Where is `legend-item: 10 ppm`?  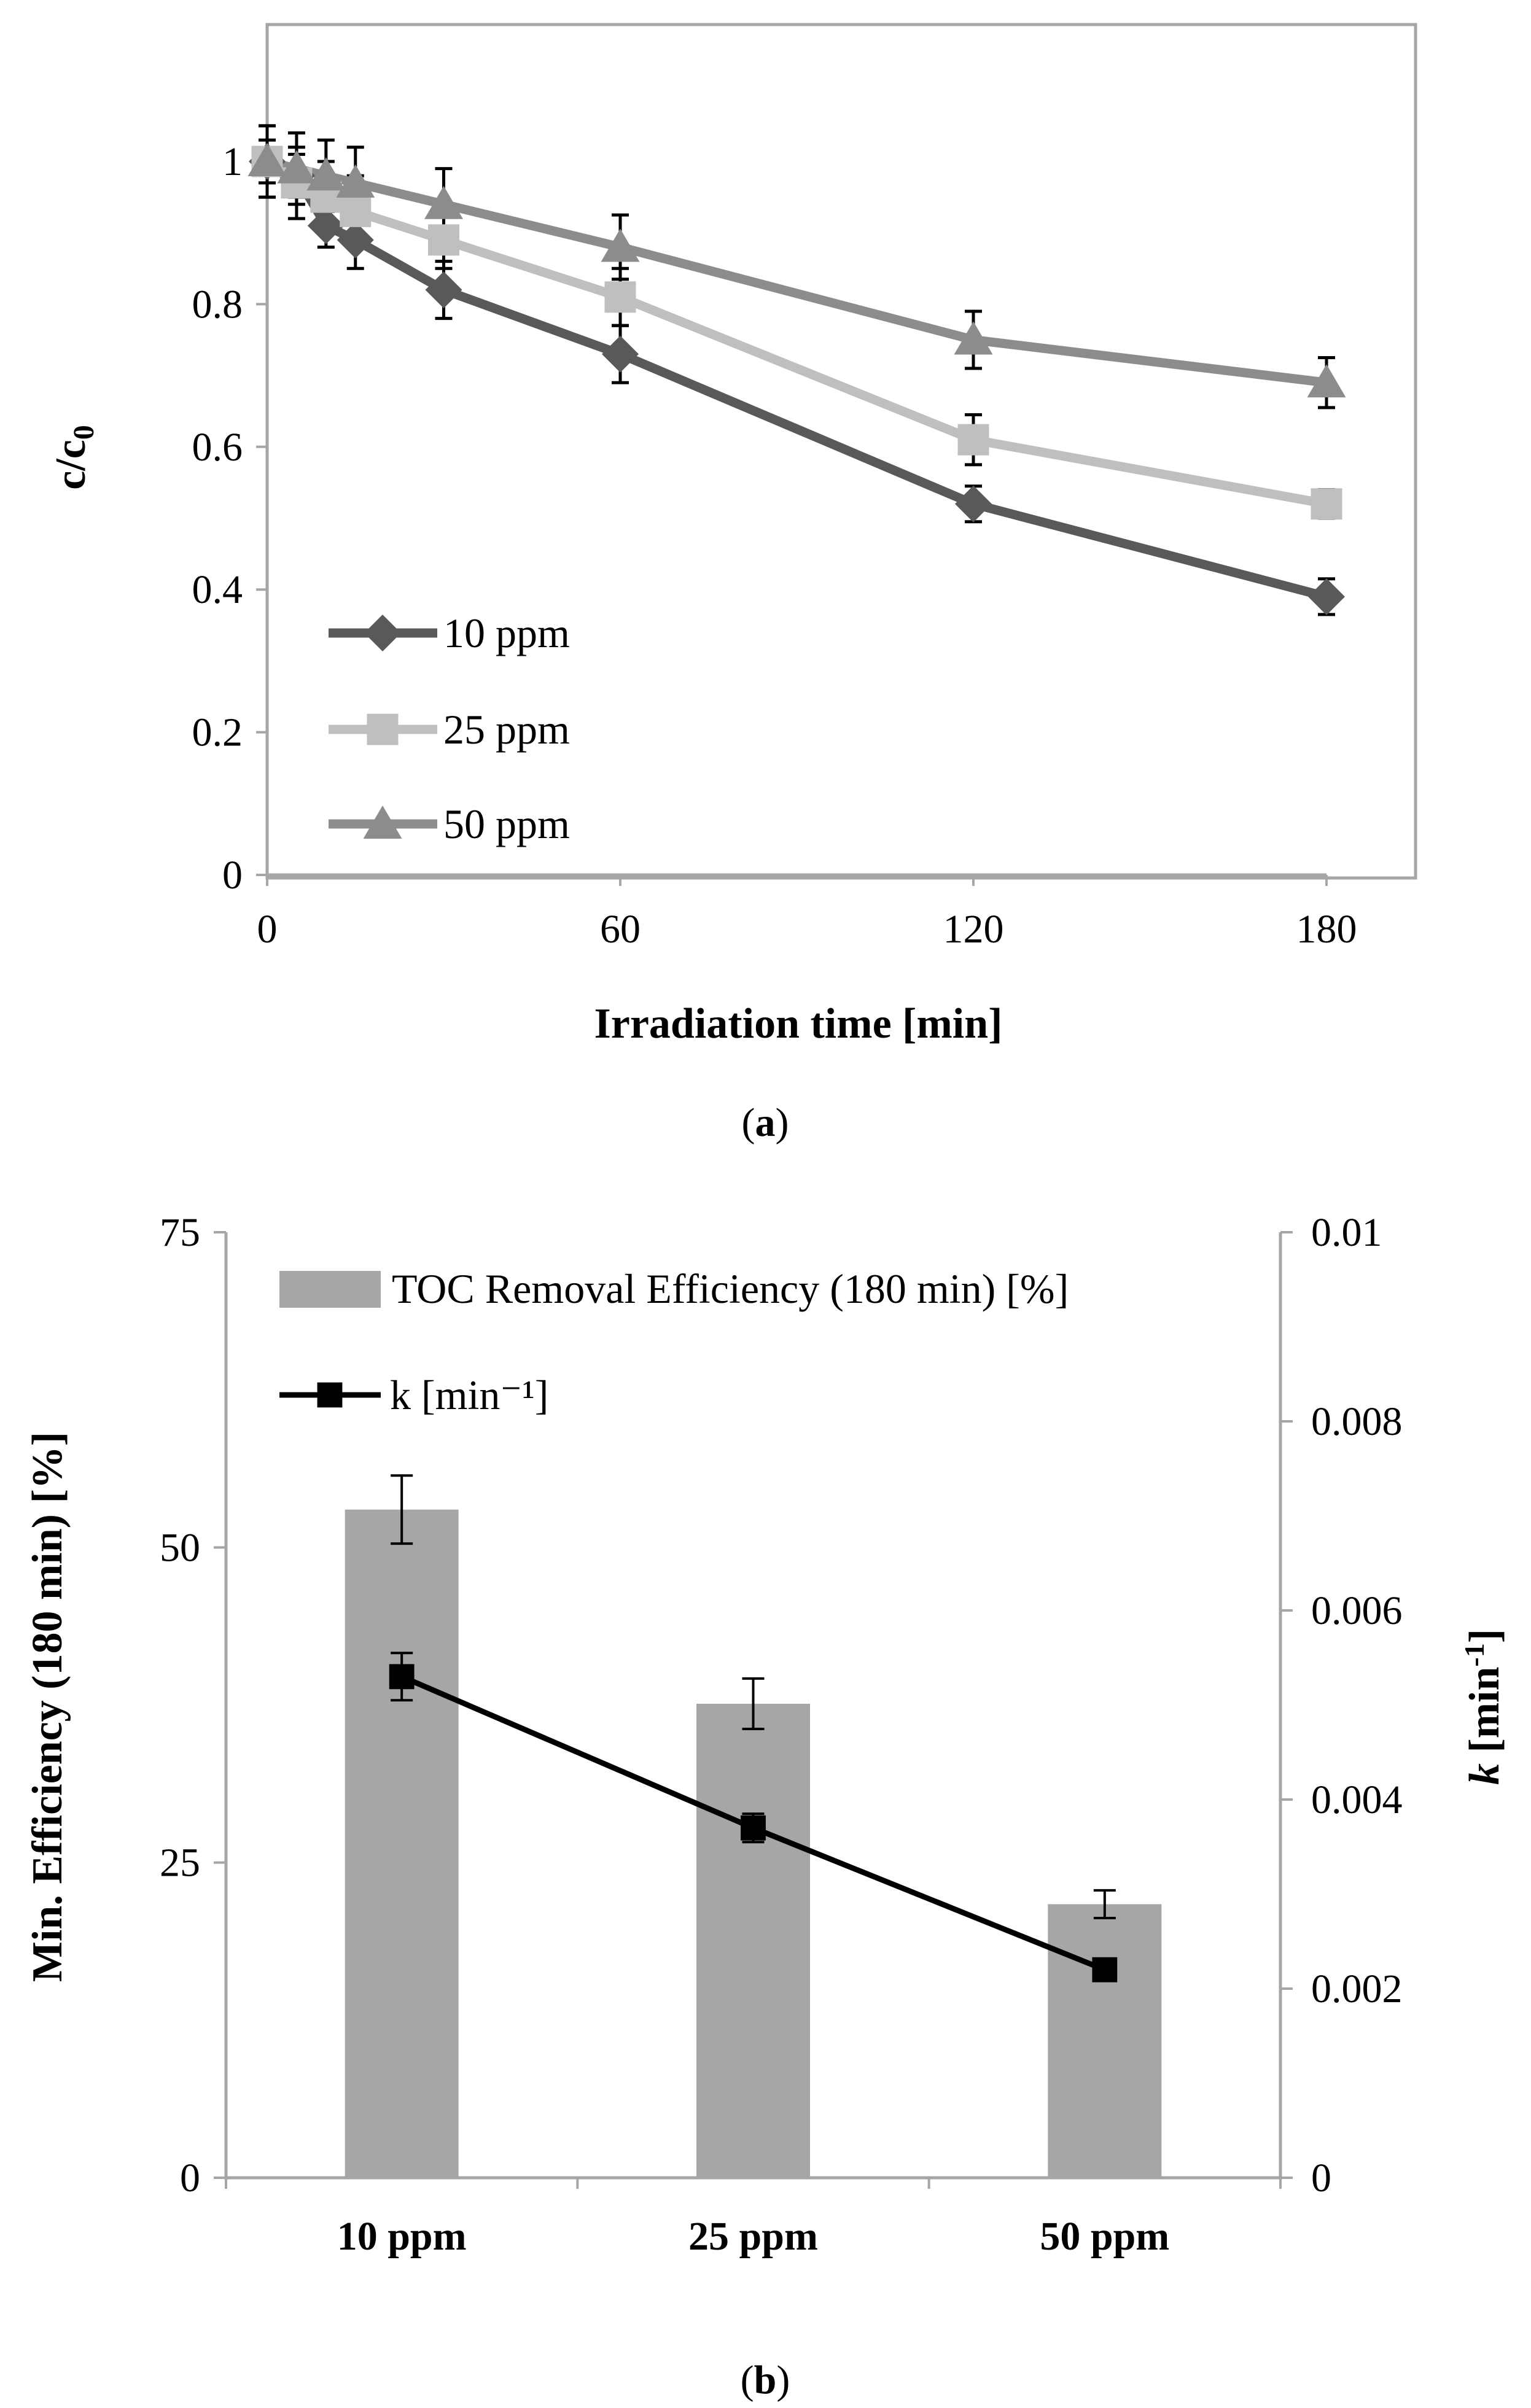 legend-item: 10 ppm is located at coordinates (450, 633).